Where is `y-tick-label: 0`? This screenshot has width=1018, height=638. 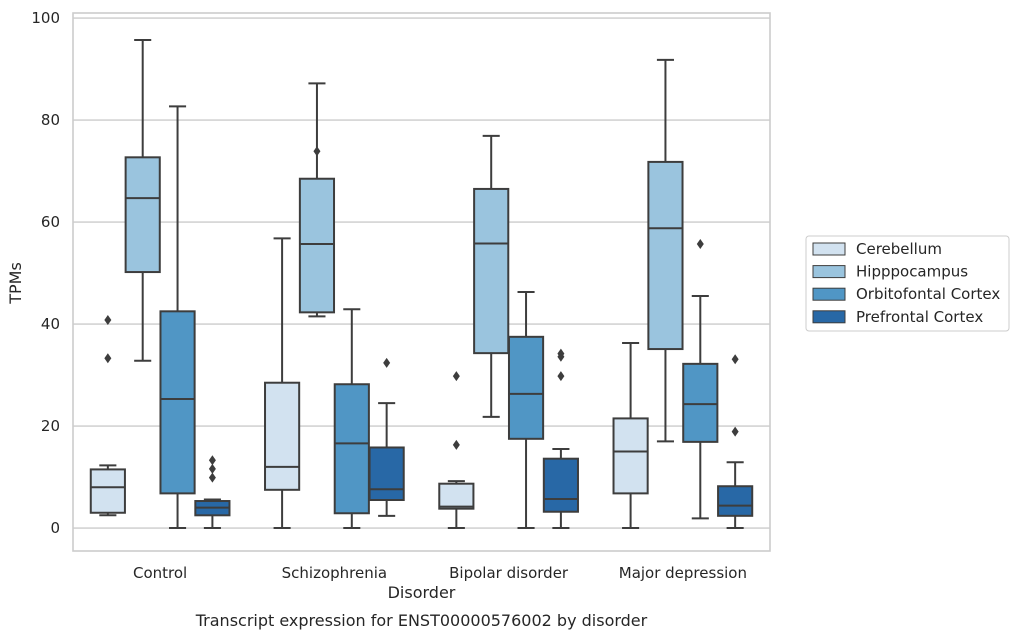
y-tick-label: 0 is located at coordinates (55, 528).